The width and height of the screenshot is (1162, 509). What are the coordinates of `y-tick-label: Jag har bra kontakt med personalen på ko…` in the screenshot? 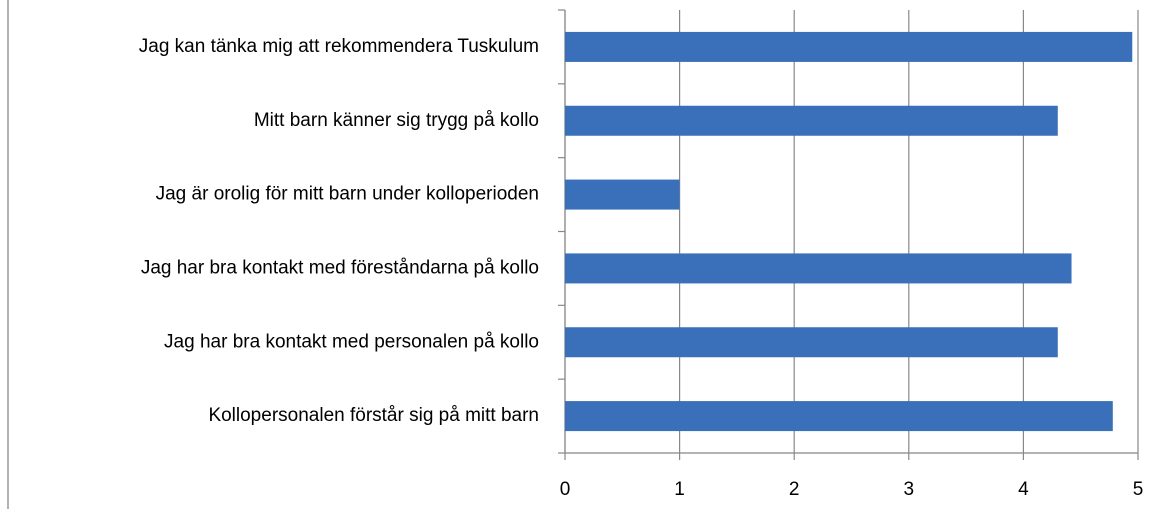 It's located at (351, 341).